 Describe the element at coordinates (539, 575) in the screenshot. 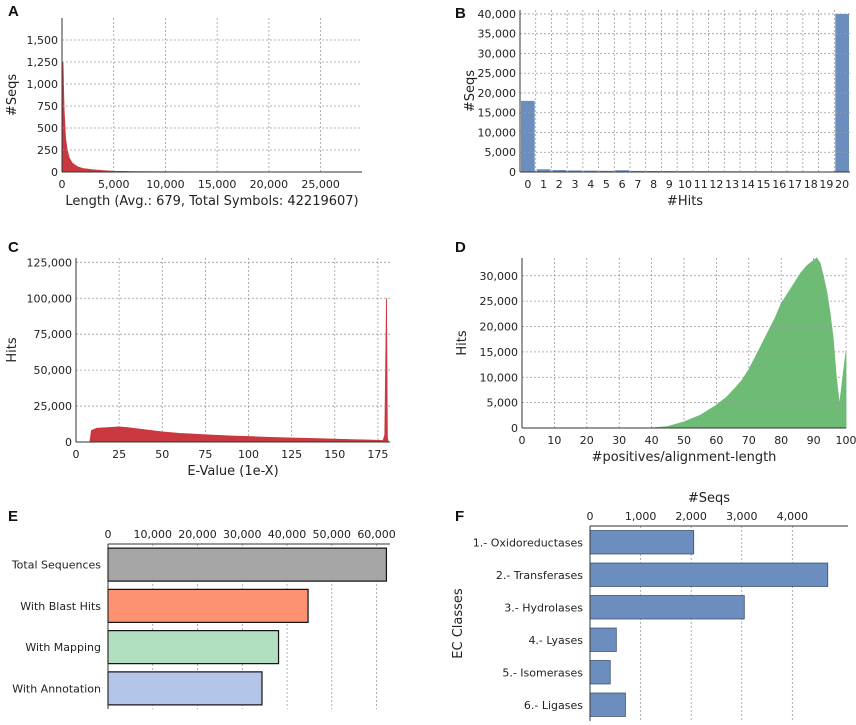

I see `category-label: 2.- Transferases` at that location.